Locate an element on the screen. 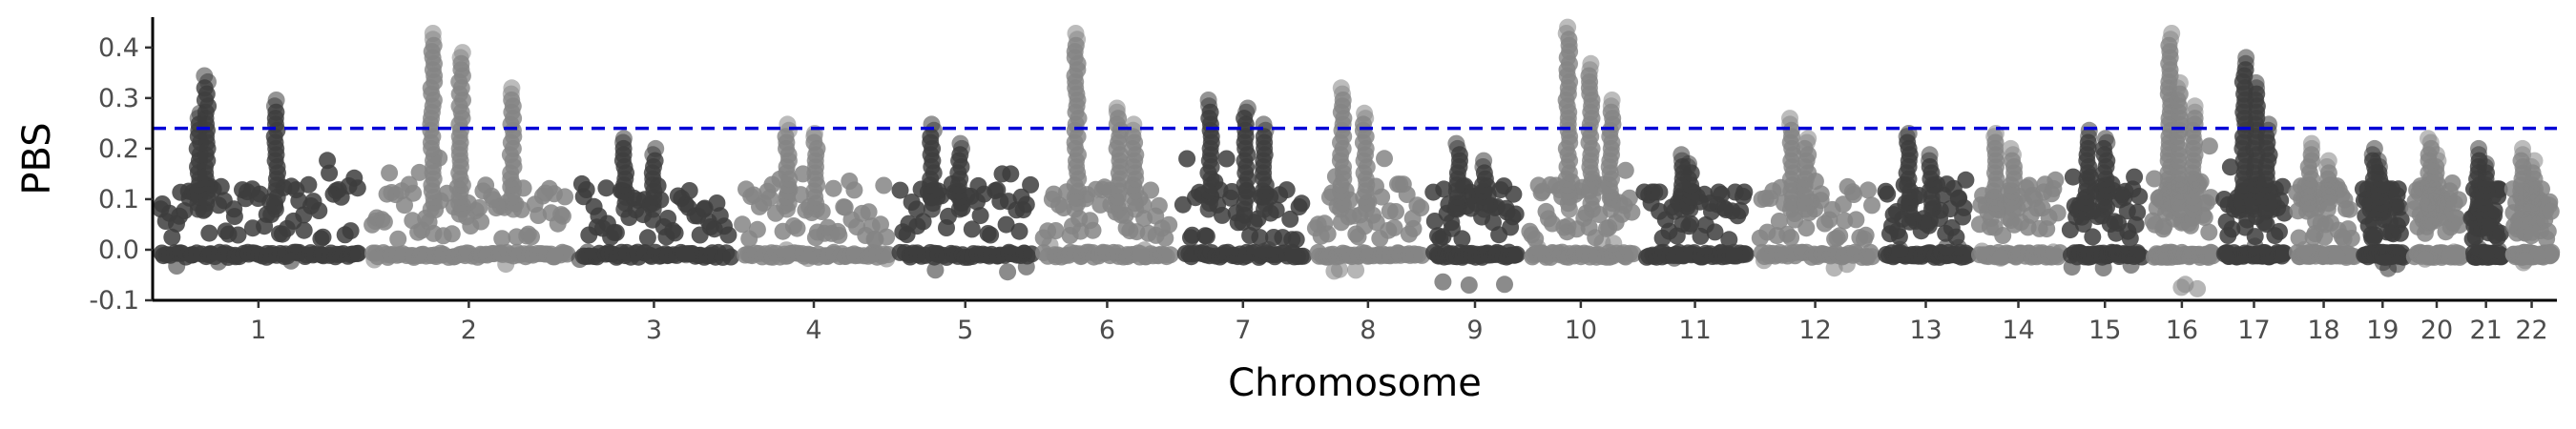  x-tick-label: 4 is located at coordinates (813, 331).